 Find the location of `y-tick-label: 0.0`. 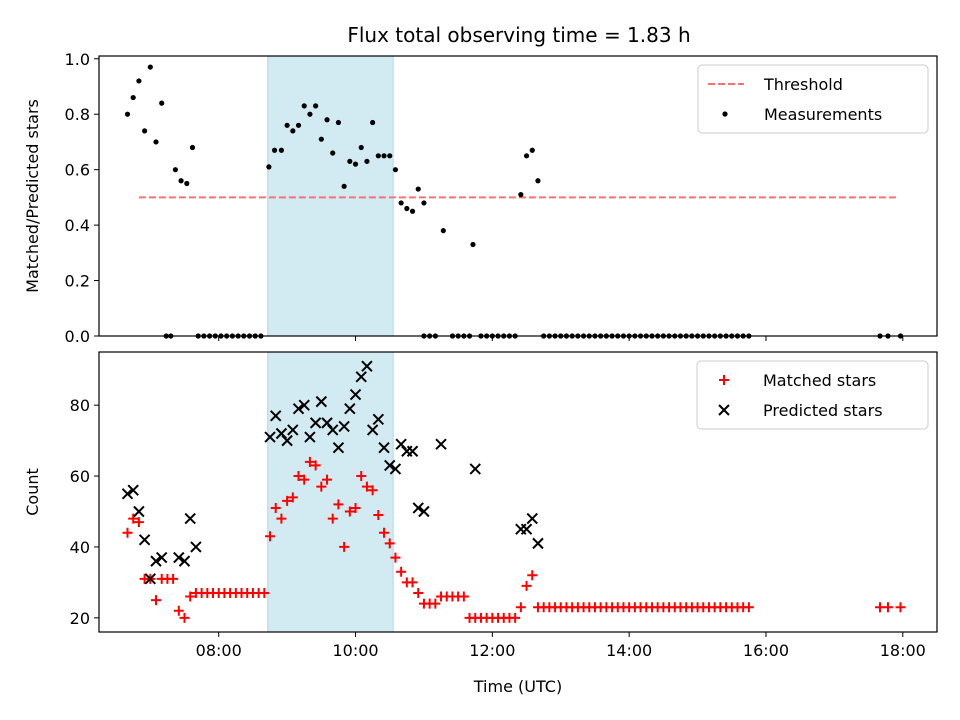

y-tick-label: 0.0 is located at coordinates (77, 336).